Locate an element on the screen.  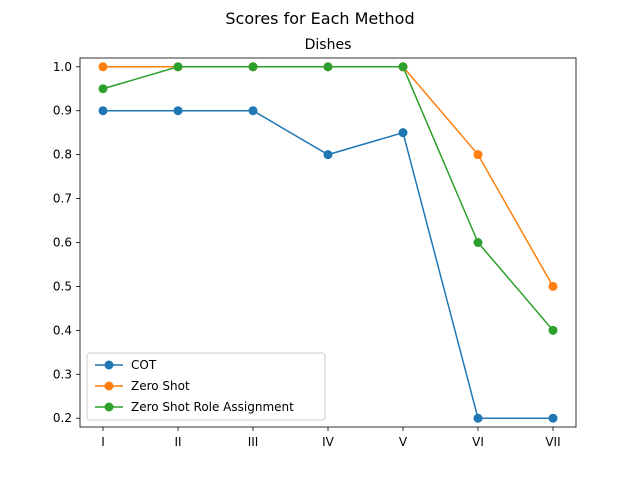
y-tick-label: 0.6 is located at coordinates (62, 243).